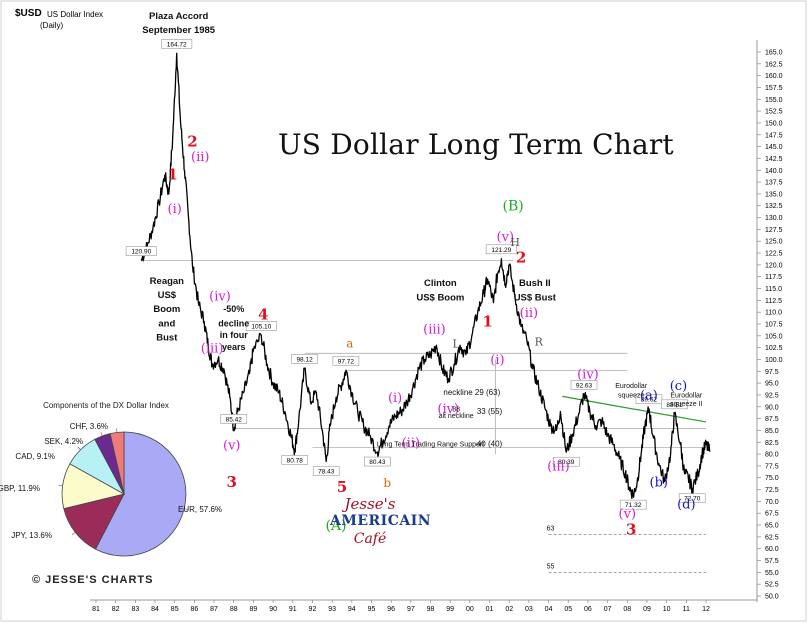  I want to click on data-label-text: 88.51, so click(674, 405).